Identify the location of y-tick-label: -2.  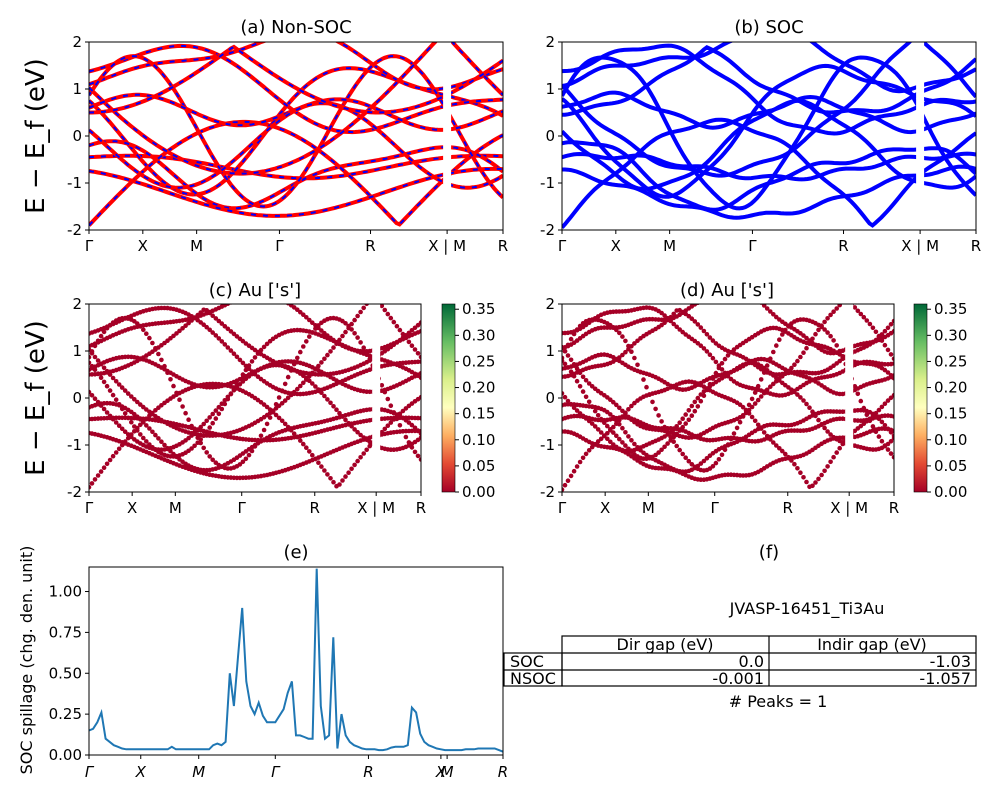
(547, 230).